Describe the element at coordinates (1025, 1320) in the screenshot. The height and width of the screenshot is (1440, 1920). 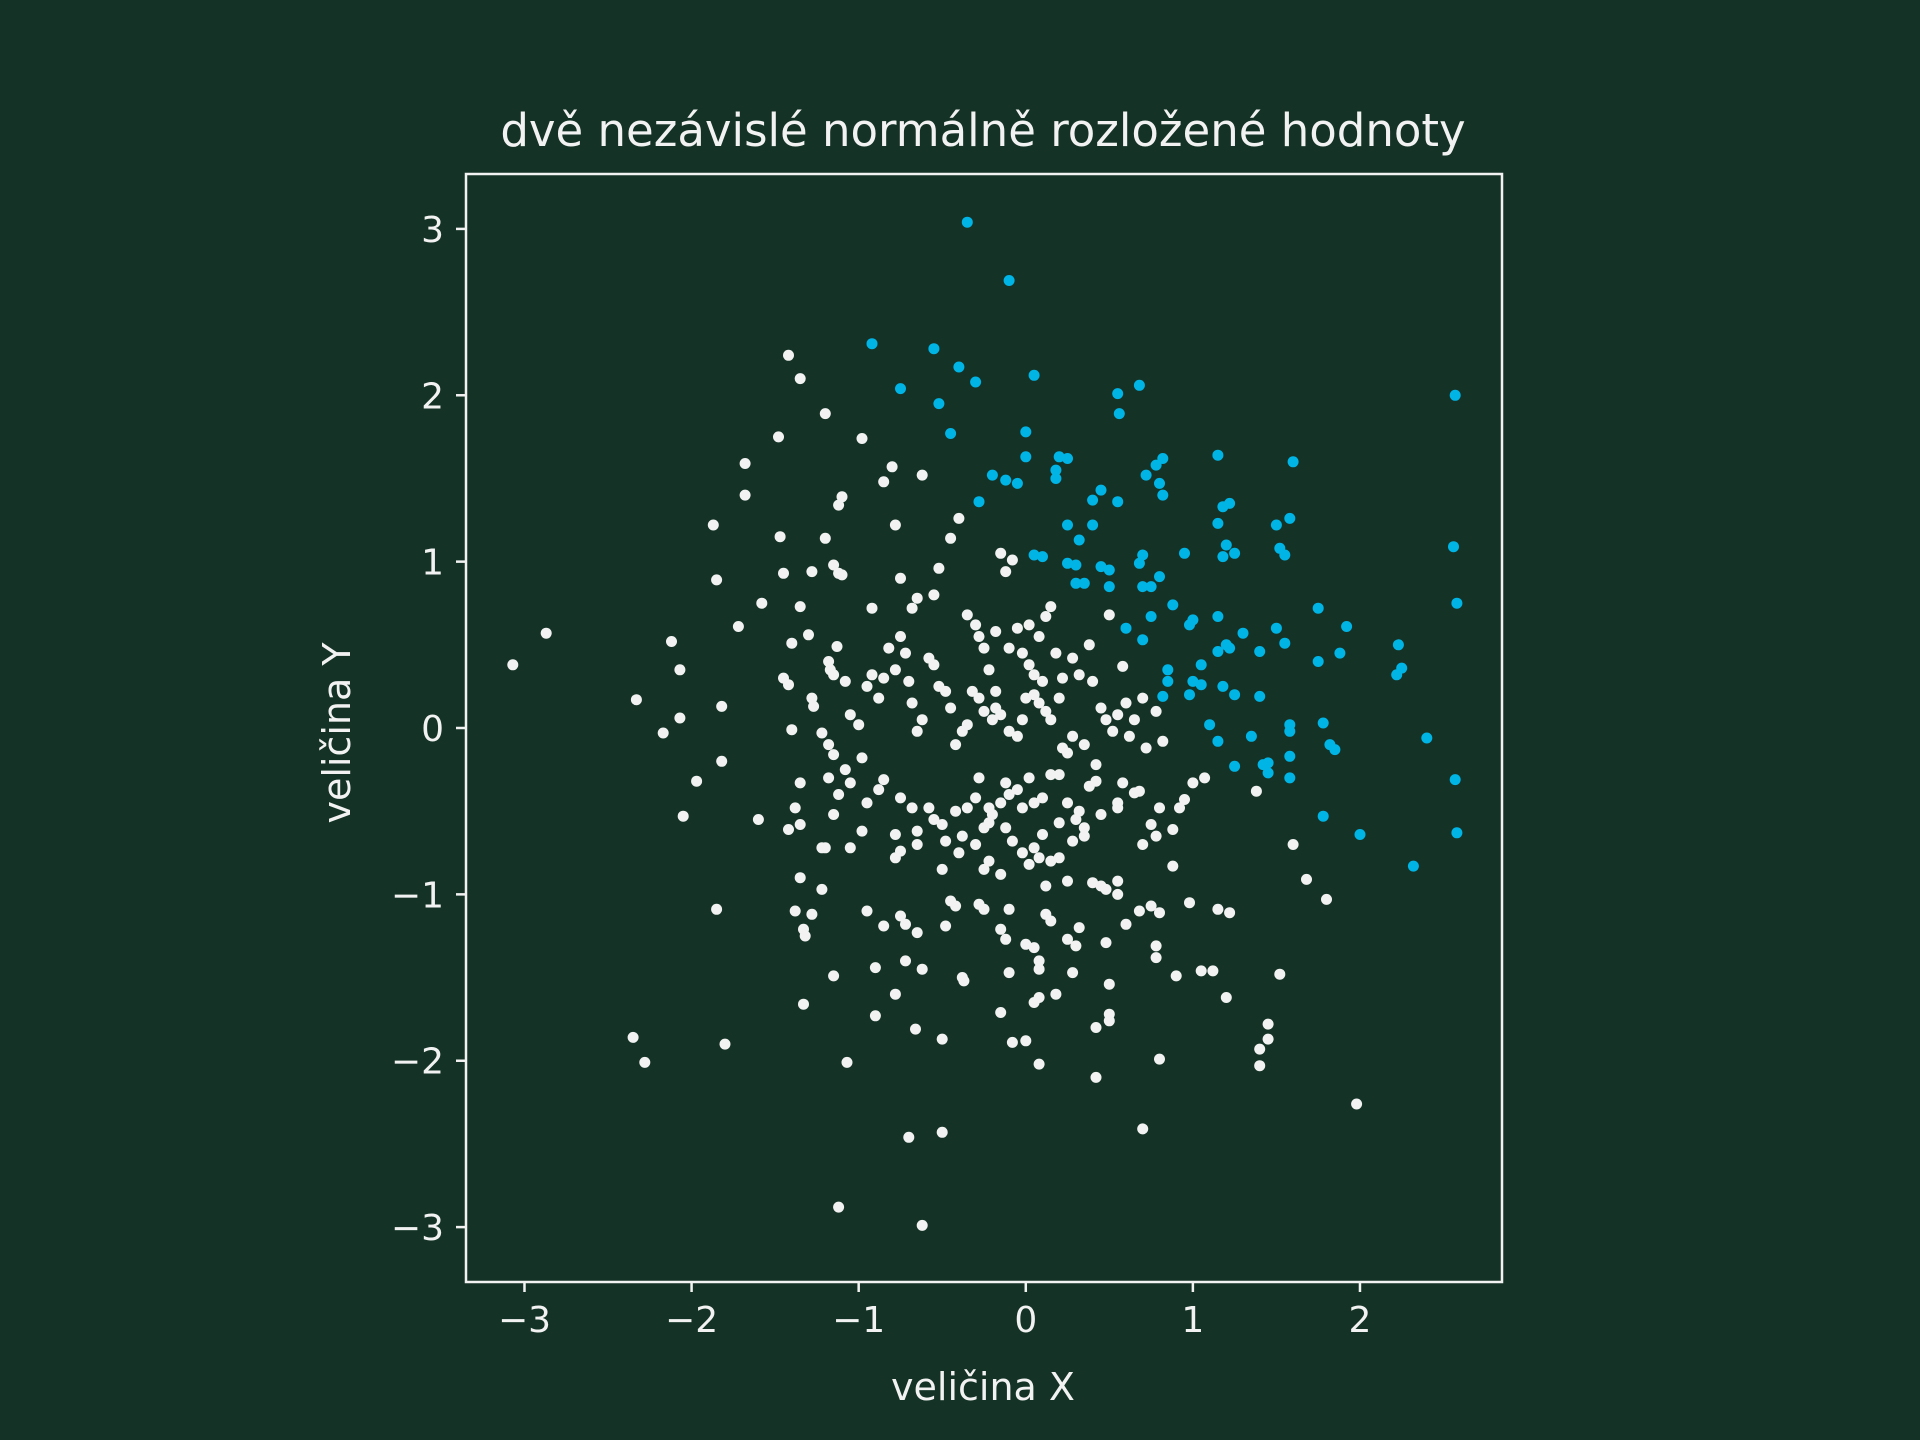
I see `x-tick-label: 0` at that location.